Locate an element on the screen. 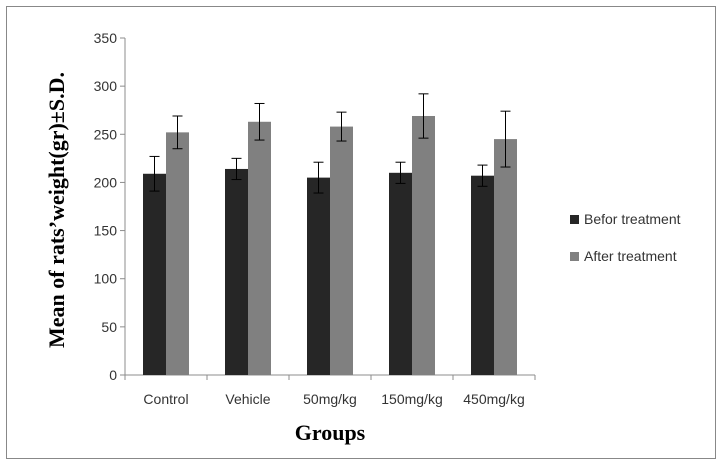 The image size is (724, 467). legend-swatch-before is located at coordinates (574, 219).